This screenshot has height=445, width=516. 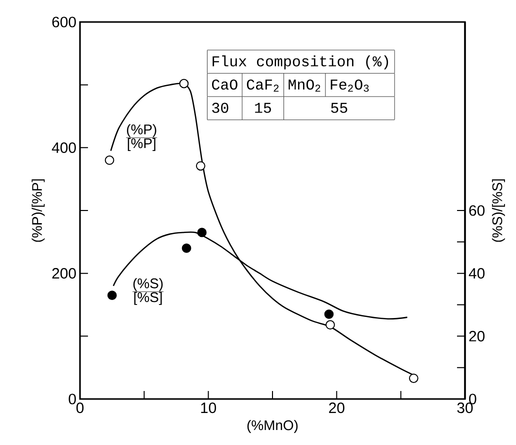 What do you see at coordinates (339, 107) in the screenshot?
I see `annotation: 55` at bounding box center [339, 107].